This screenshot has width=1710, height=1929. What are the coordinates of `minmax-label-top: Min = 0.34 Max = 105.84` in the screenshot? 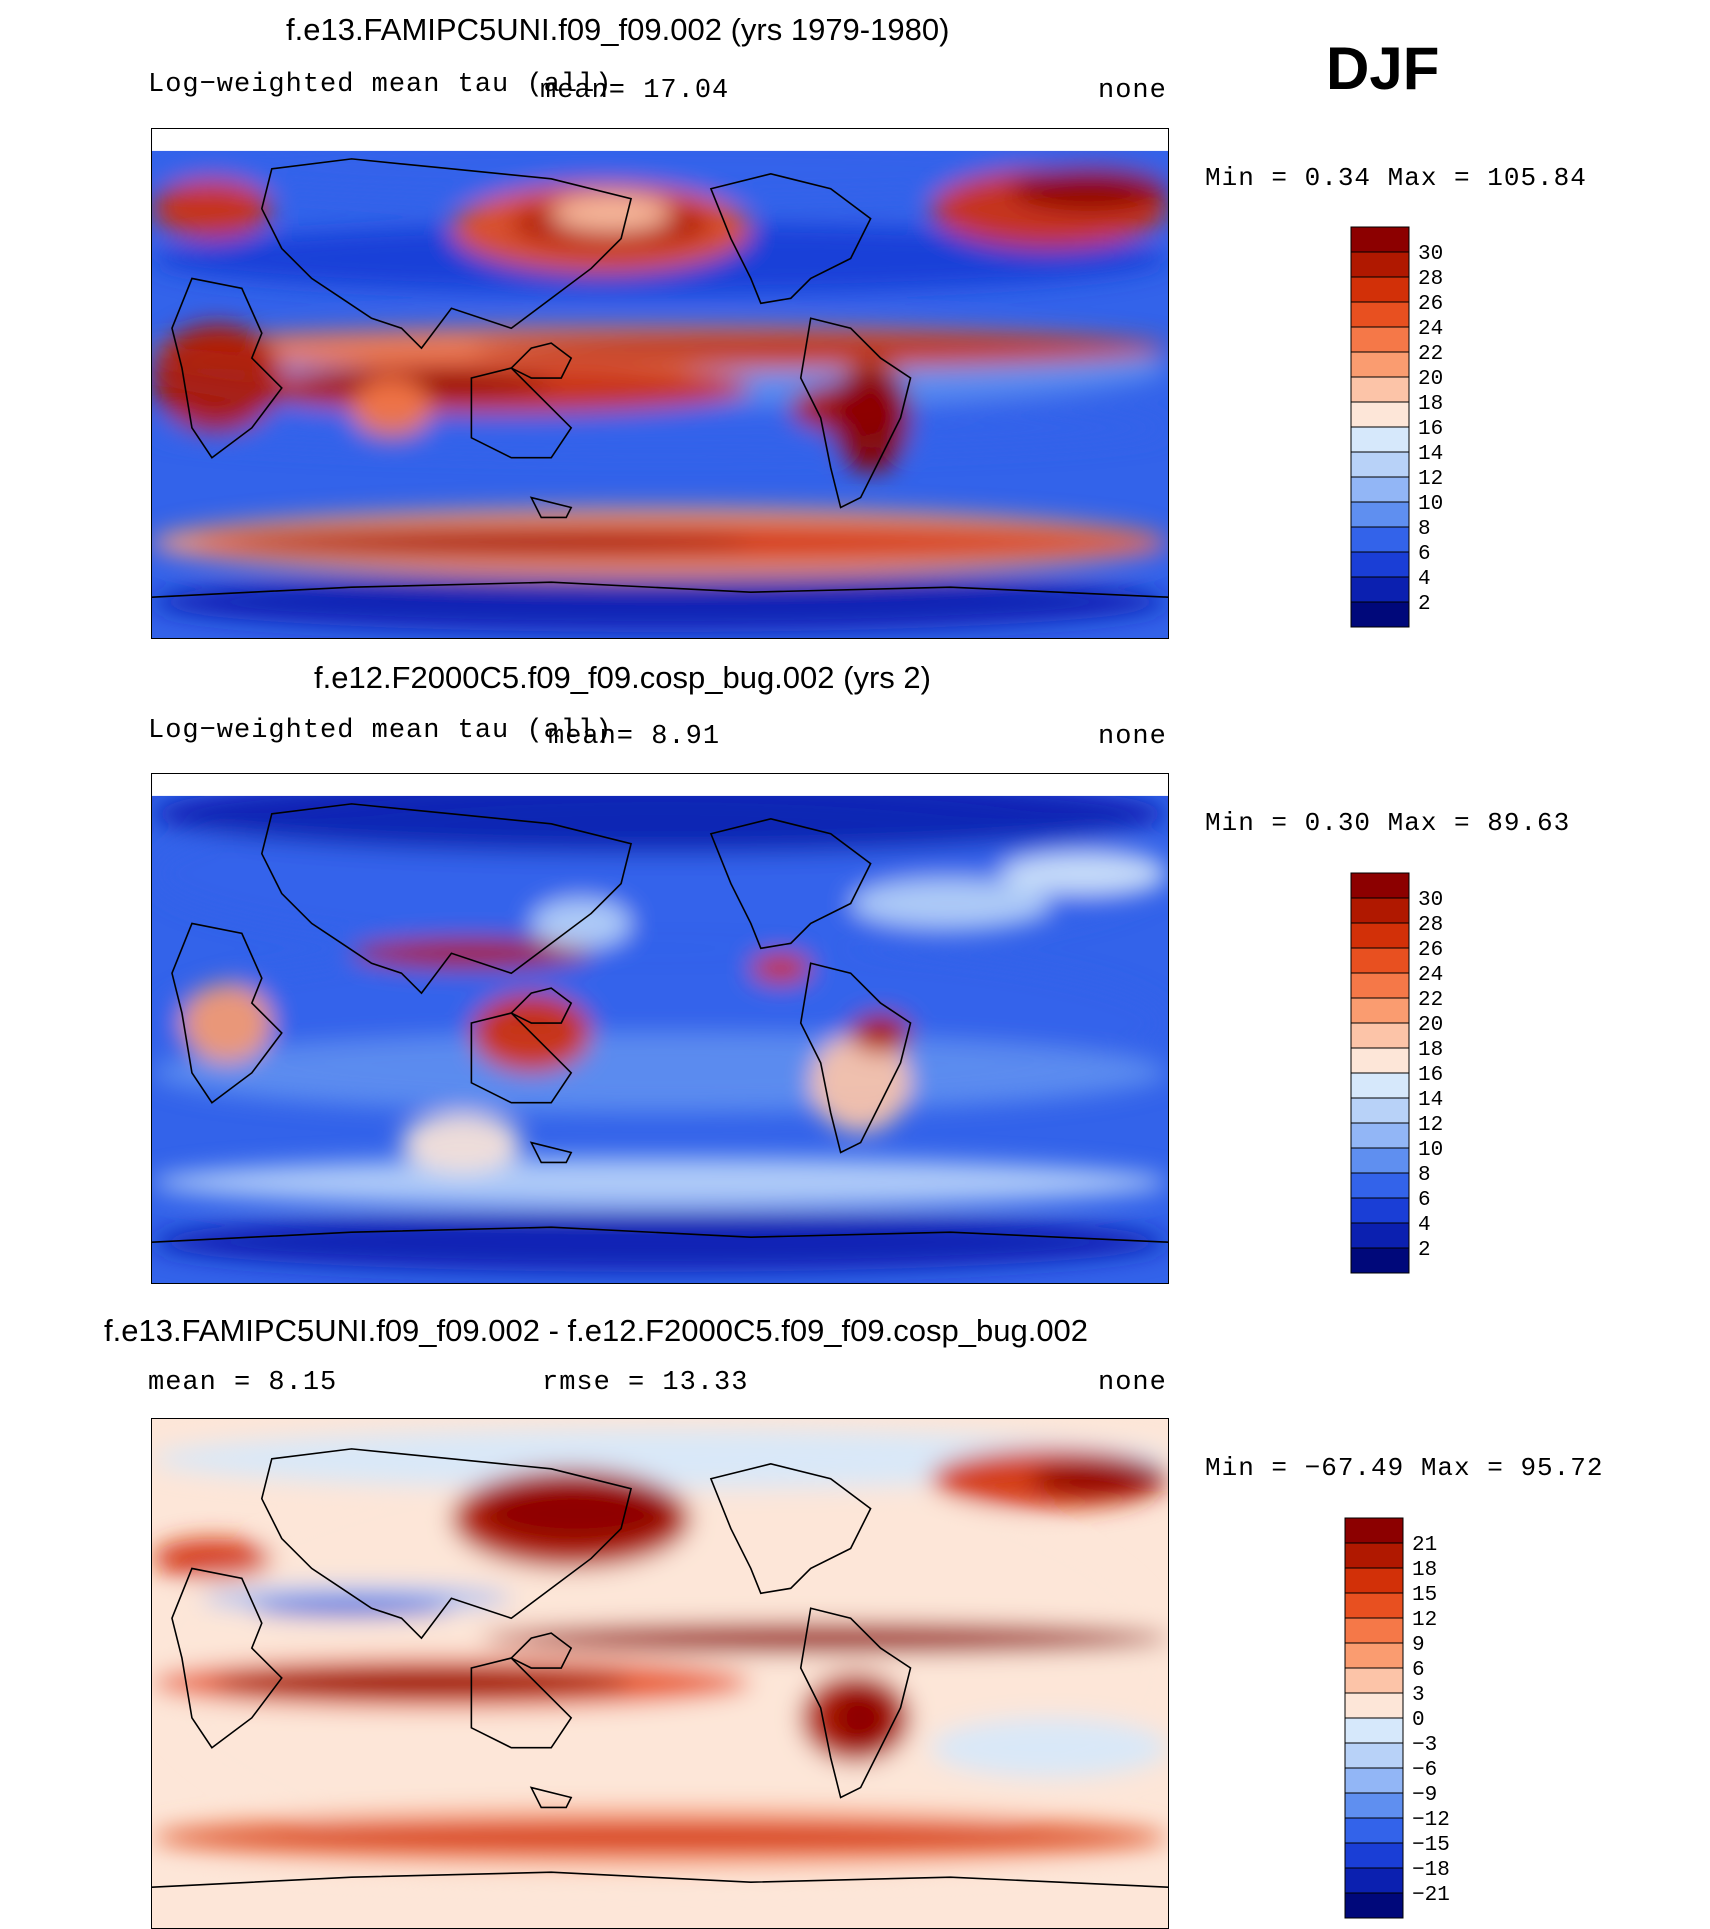 It's located at (1396, 178).